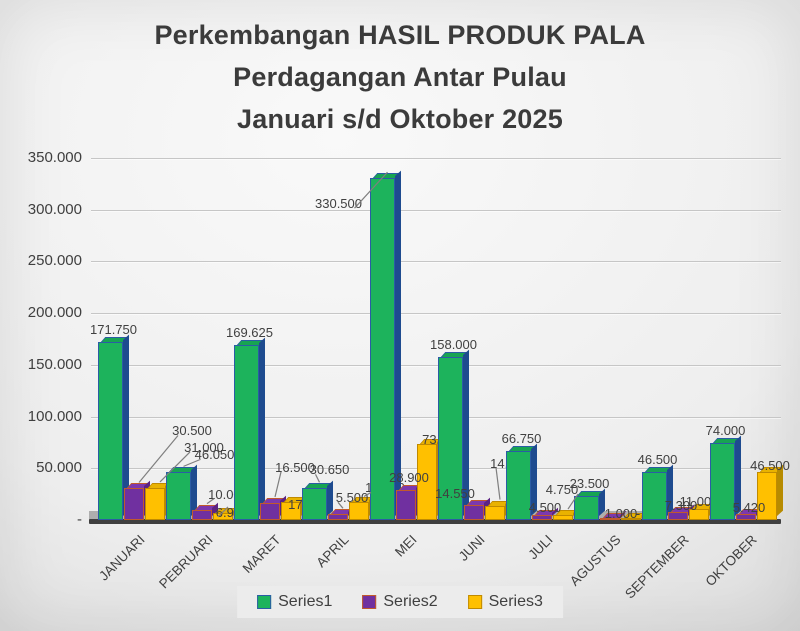 The height and width of the screenshot is (631, 800). What do you see at coordinates (410, 601) in the screenshot?
I see `legend-label-series2: Series2` at bounding box center [410, 601].